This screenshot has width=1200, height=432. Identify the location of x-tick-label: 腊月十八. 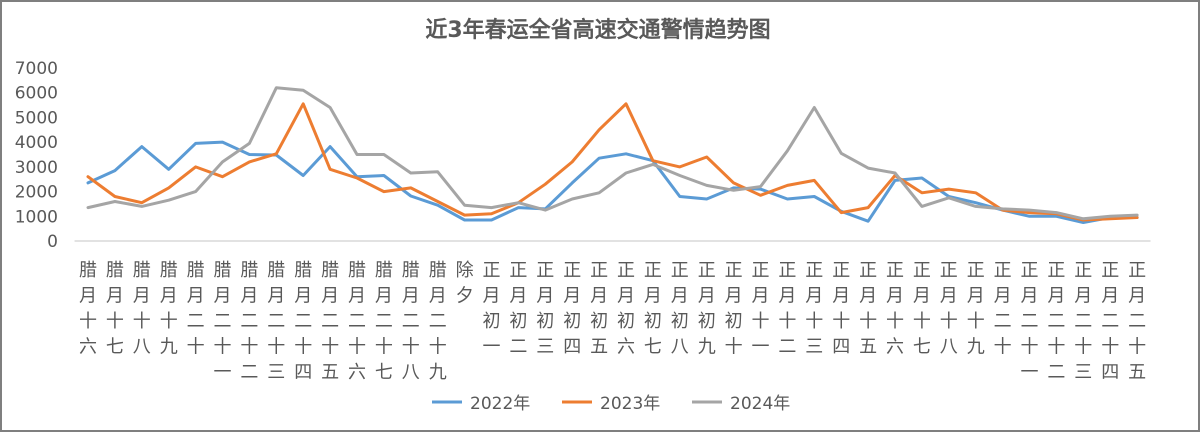
(142, 309).